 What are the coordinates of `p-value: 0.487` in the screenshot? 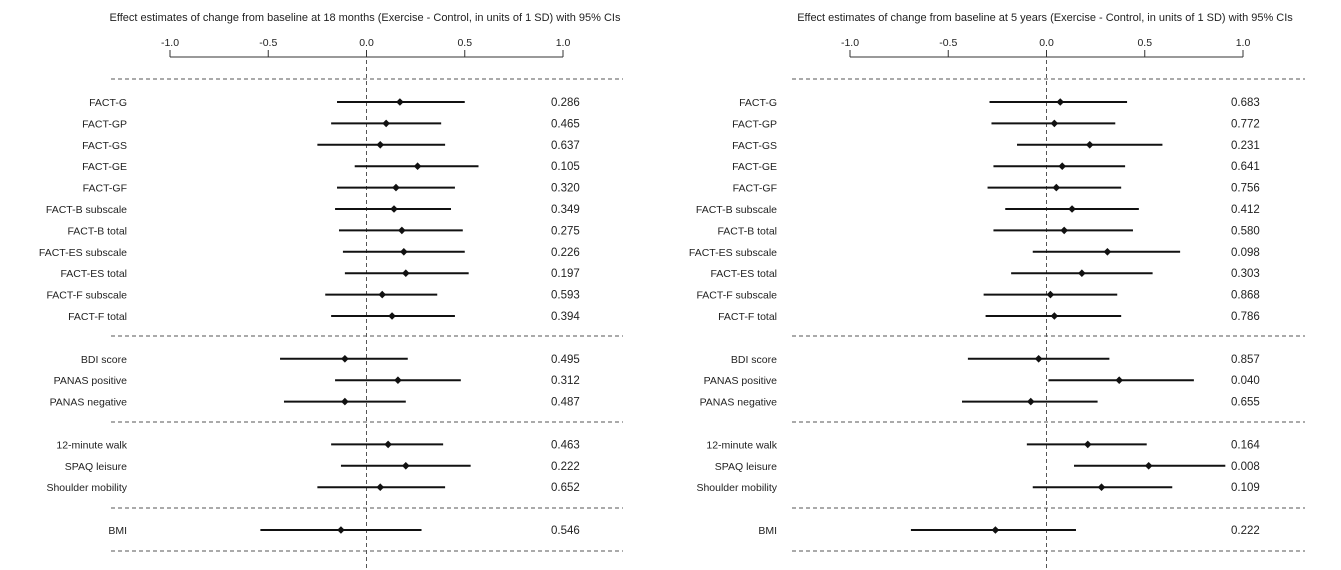 It's located at (565, 403).